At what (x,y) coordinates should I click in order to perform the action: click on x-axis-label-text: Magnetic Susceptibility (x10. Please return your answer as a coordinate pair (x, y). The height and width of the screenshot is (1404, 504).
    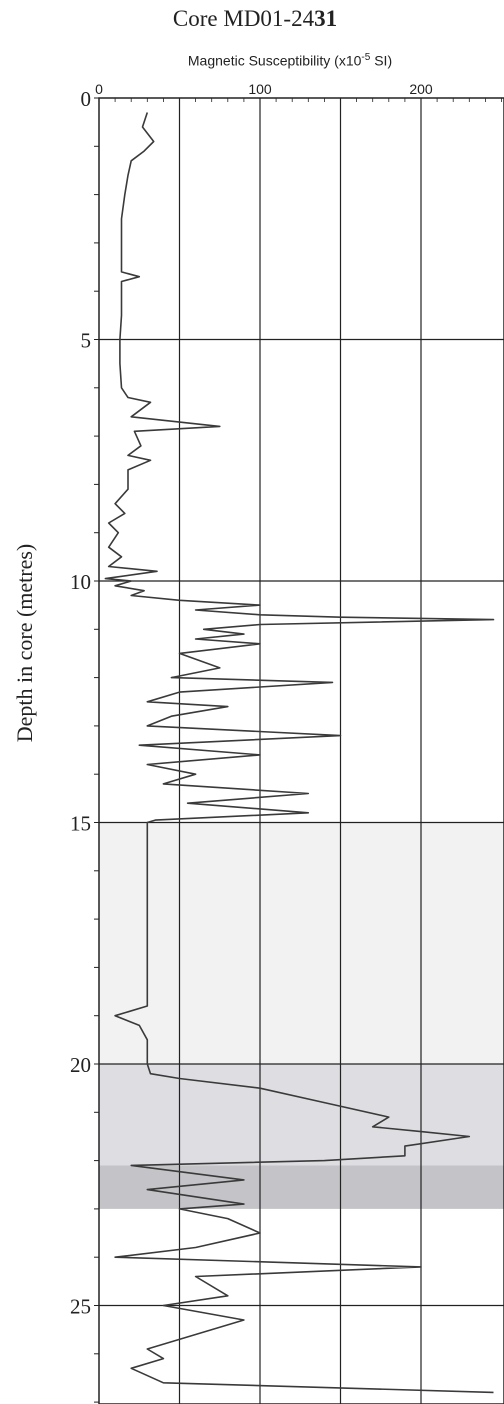
    Looking at the image, I should click on (274, 60).